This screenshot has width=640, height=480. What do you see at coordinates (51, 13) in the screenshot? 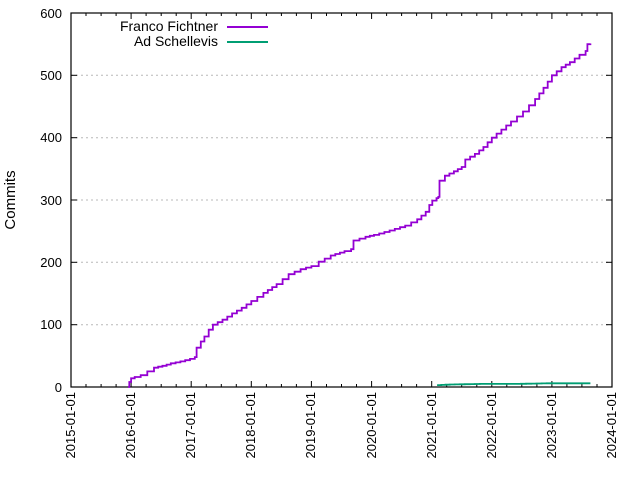
I see `y-tick-label: 600` at bounding box center [51, 13].